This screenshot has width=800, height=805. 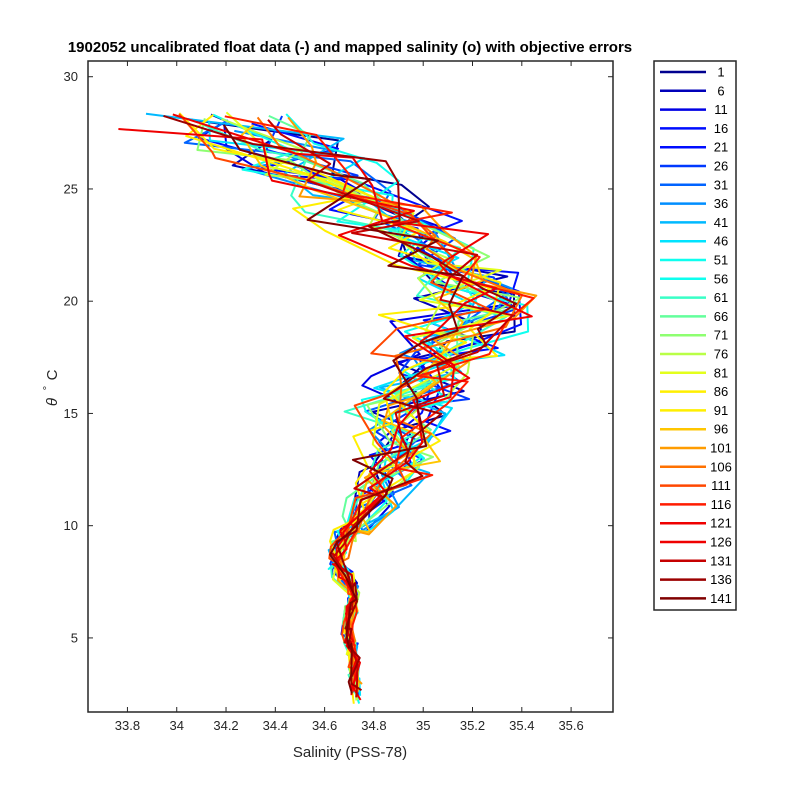 I want to click on x-tick-label: 33.8, so click(x=127, y=725).